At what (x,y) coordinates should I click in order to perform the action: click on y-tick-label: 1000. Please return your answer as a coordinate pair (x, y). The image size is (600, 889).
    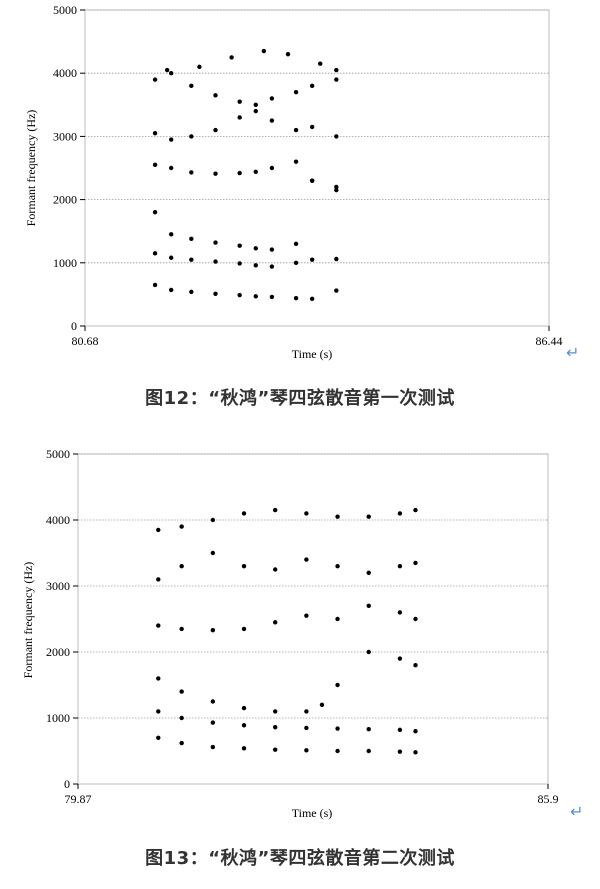
    Looking at the image, I should click on (65, 263).